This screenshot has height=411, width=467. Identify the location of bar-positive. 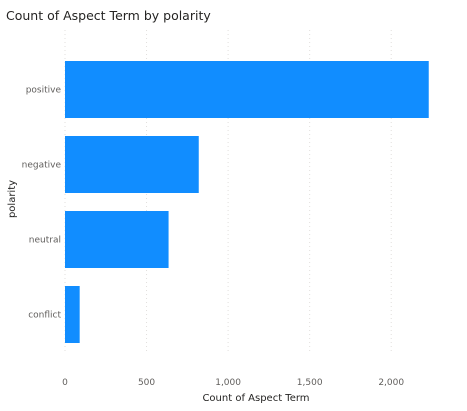
(247, 89).